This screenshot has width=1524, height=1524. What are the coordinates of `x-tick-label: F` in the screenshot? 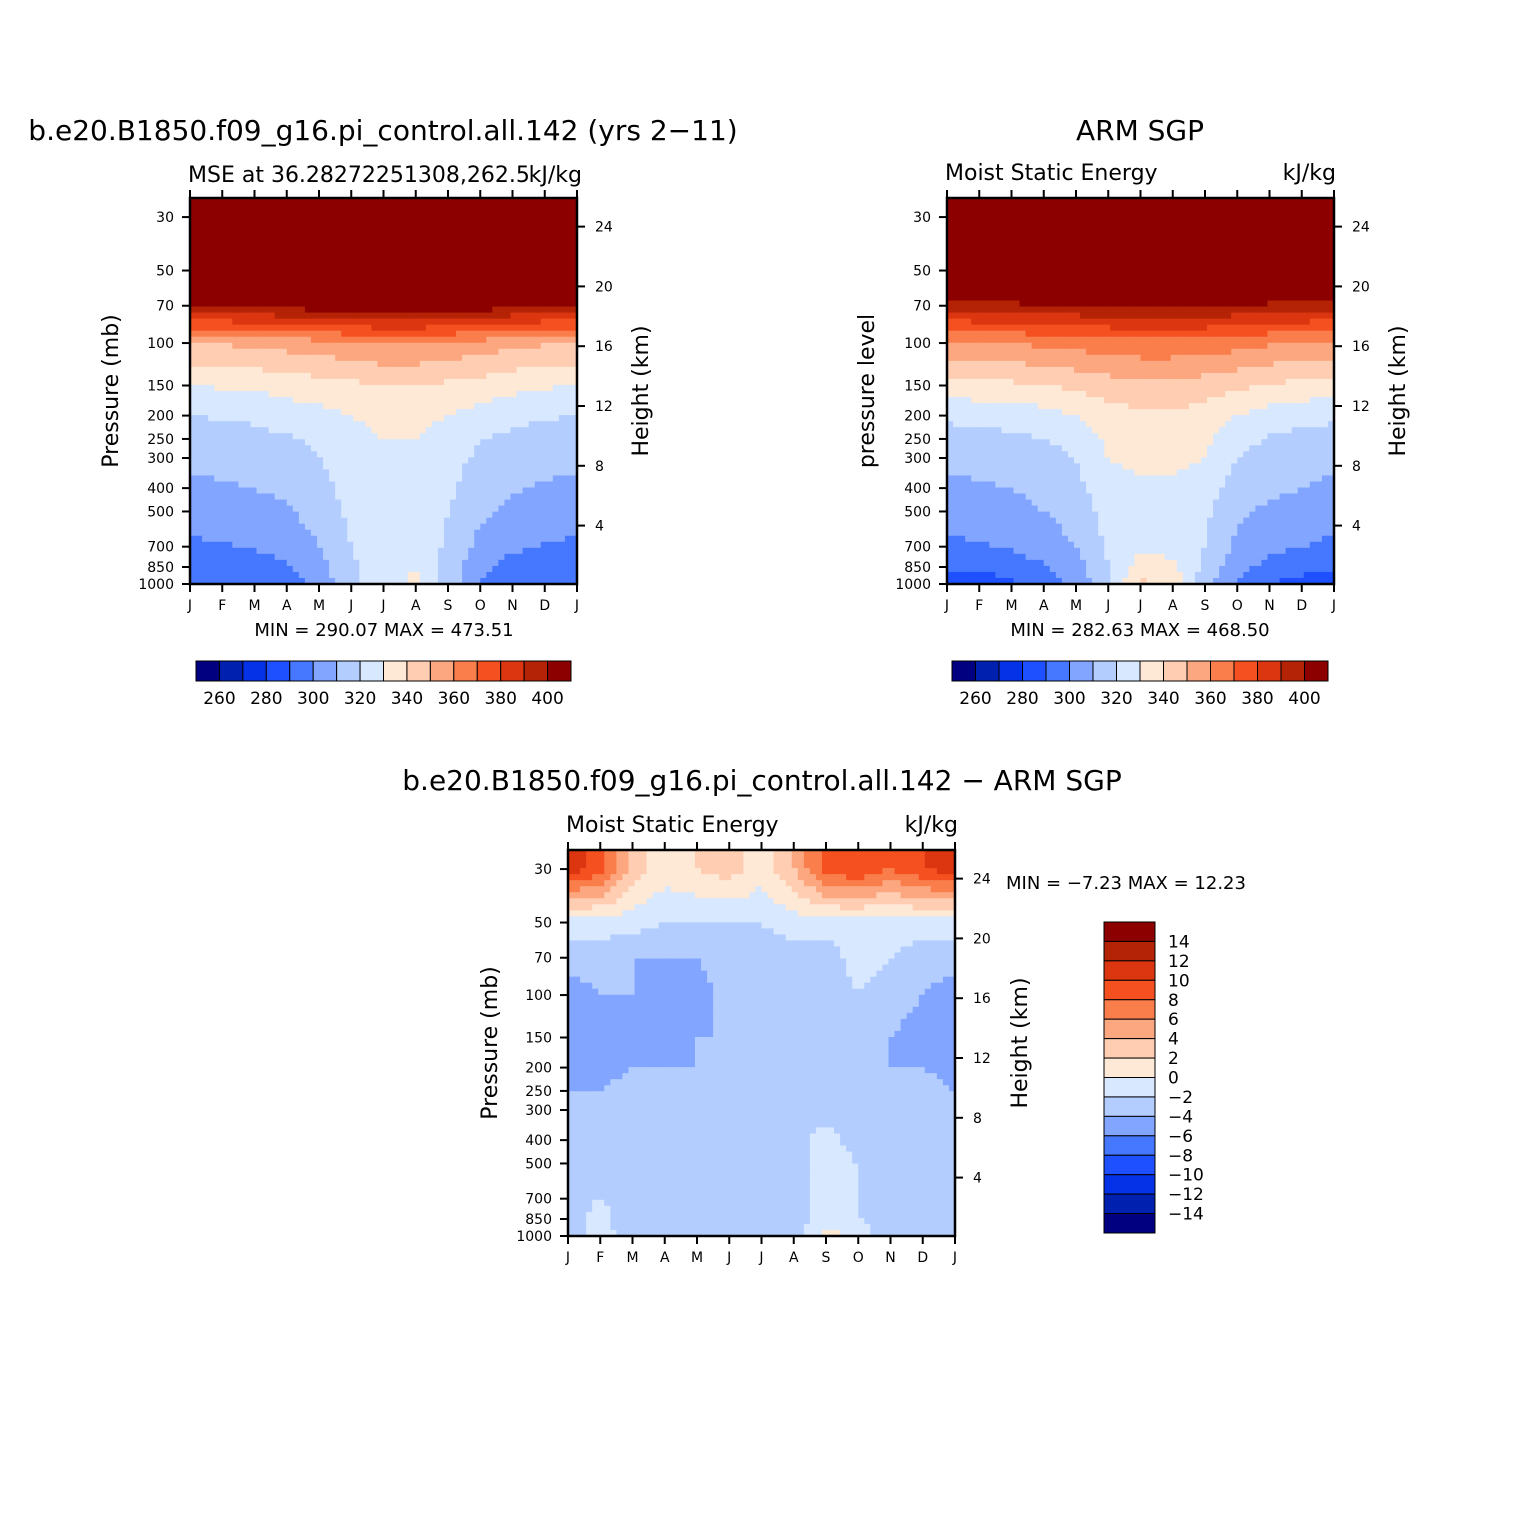 It's located at (222, 606).